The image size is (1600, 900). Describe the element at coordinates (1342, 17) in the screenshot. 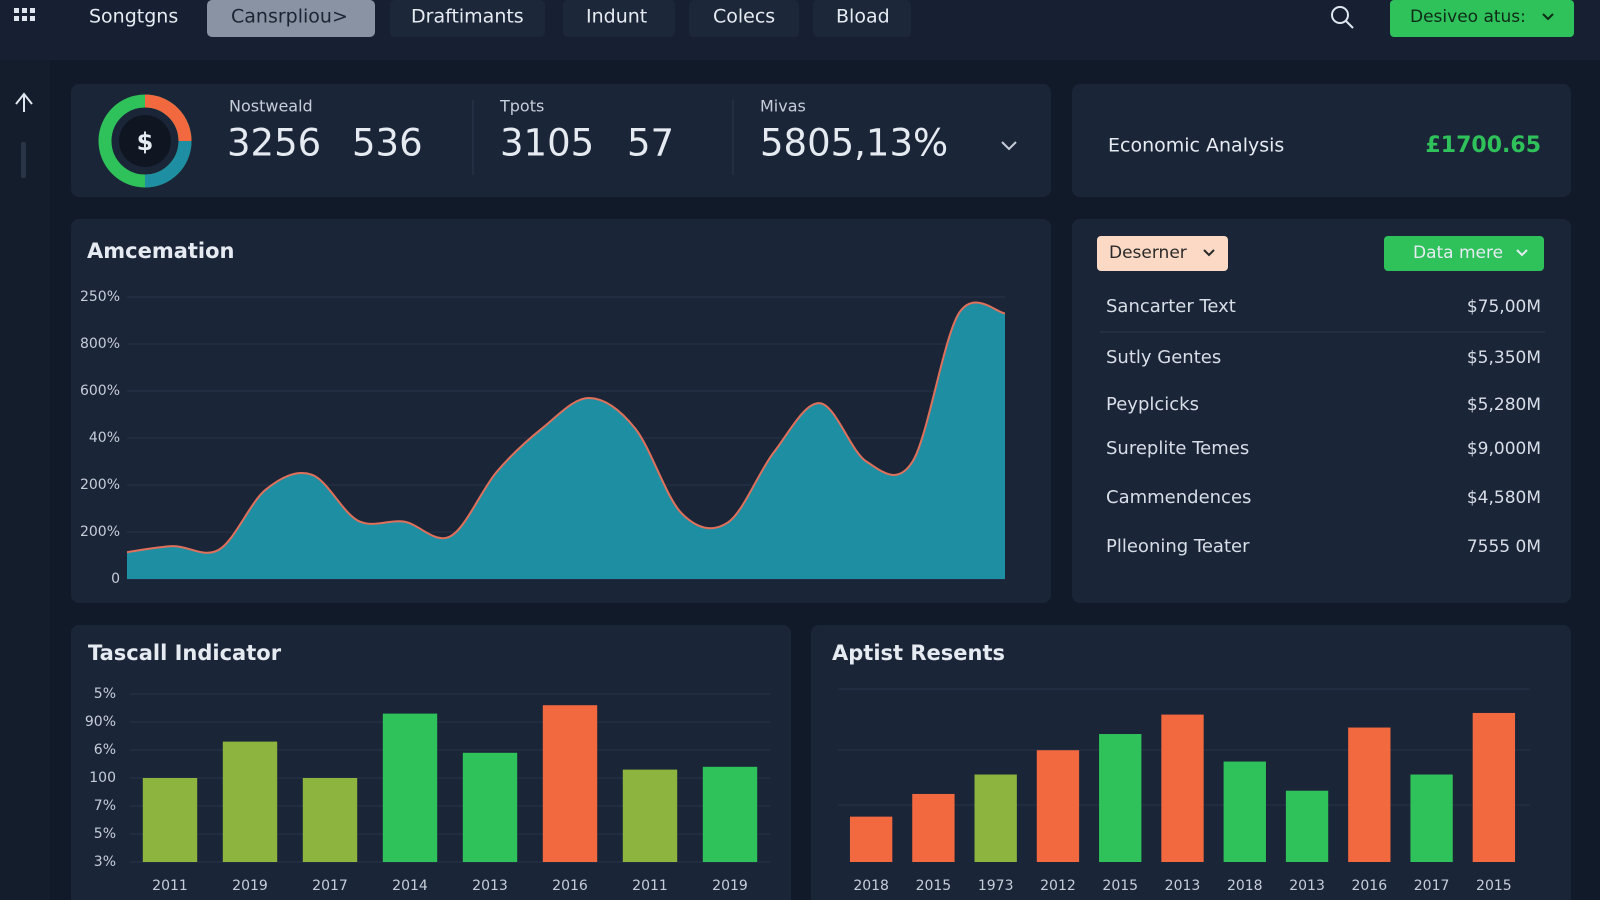

I see `search-icon` at that location.